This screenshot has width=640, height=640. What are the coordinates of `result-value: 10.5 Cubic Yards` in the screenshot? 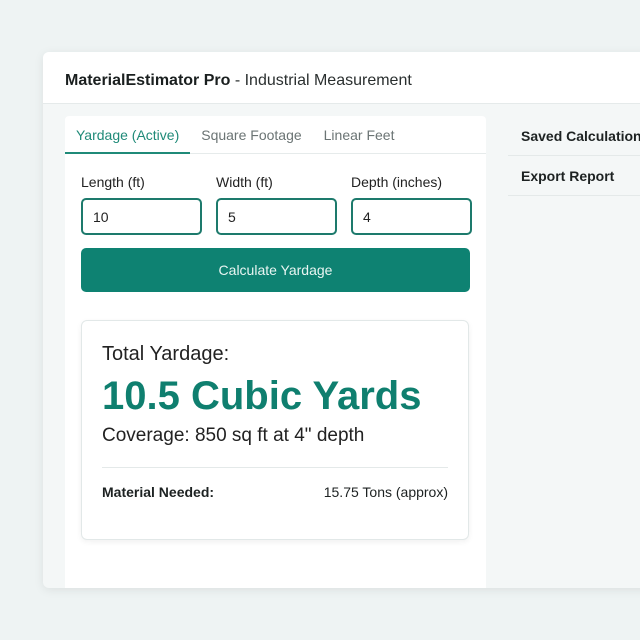 It's located at (262, 396).